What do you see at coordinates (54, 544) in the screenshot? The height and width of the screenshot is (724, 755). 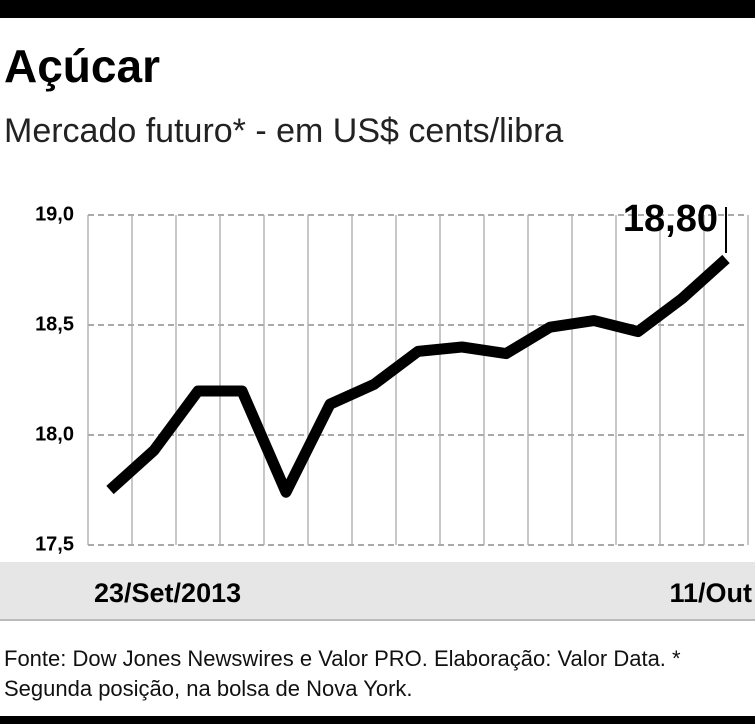 I see `y-tick-label: 17,5` at bounding box center [54, 544].